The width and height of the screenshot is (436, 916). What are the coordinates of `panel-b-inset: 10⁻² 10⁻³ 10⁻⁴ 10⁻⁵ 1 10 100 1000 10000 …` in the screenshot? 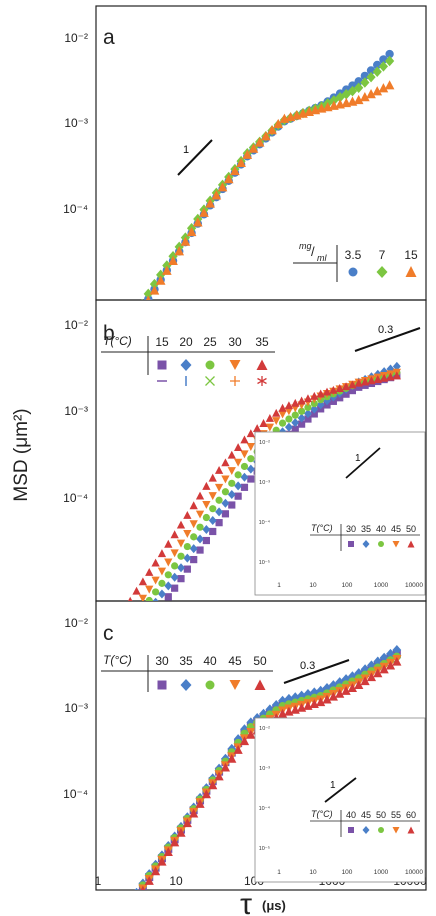 It's located at (340, 513).